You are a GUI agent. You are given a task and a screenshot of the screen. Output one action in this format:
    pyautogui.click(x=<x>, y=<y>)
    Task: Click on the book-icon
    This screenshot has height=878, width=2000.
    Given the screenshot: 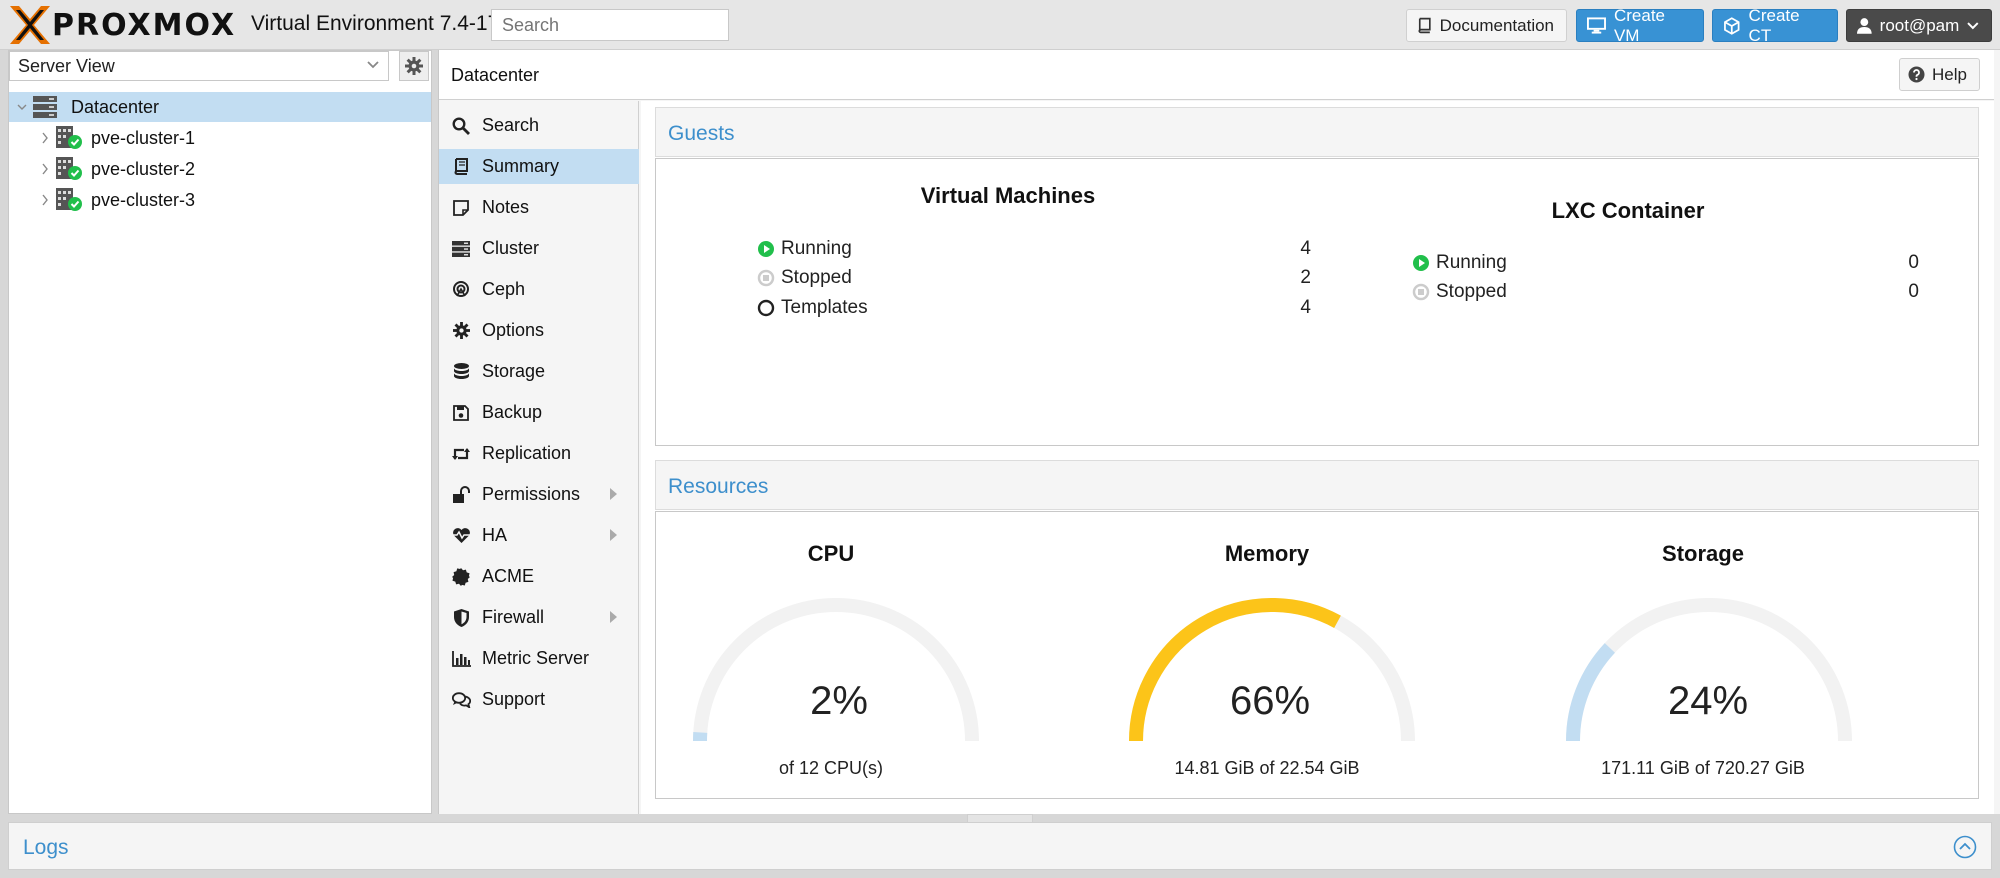 What is the action you would take?
    pyautogui.click(x=461, y=167)
    